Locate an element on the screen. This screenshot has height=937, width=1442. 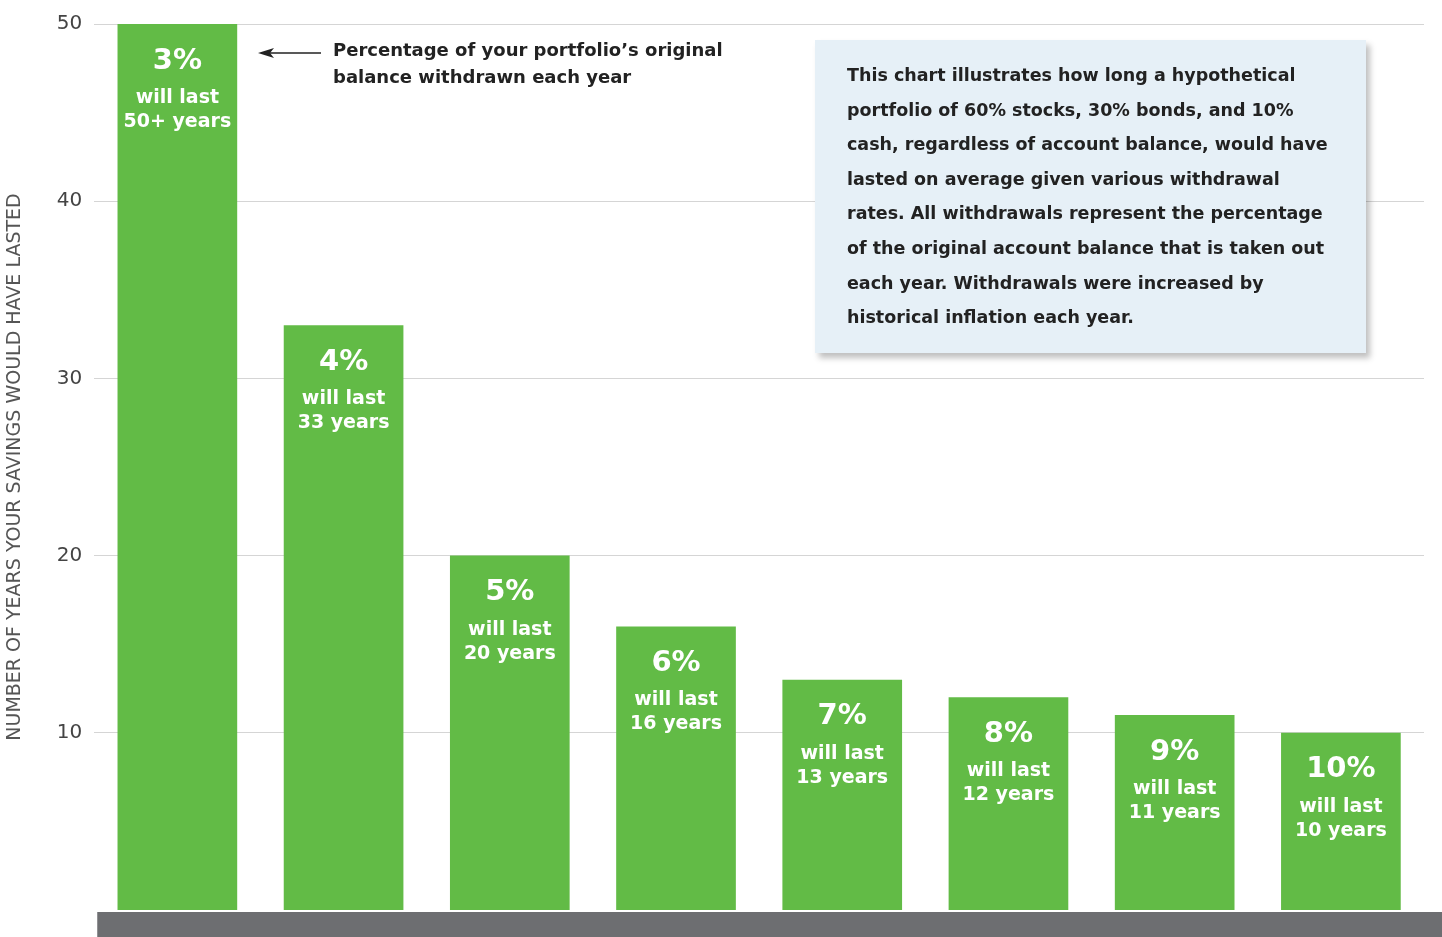
data-label: will last 50+ years is located at coordinates (177, 107).